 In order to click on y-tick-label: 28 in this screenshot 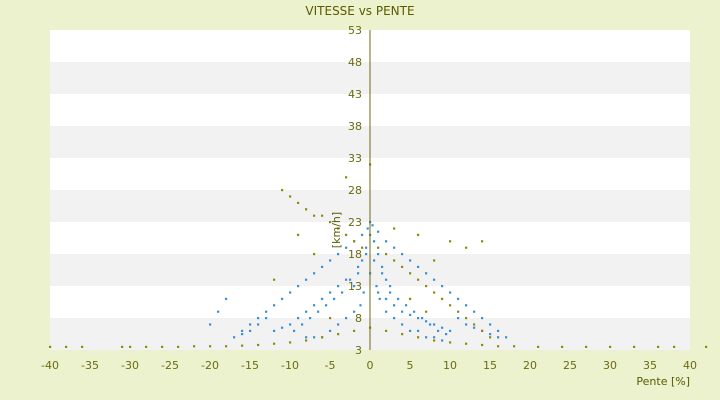, I will do `click(355, 190)`.